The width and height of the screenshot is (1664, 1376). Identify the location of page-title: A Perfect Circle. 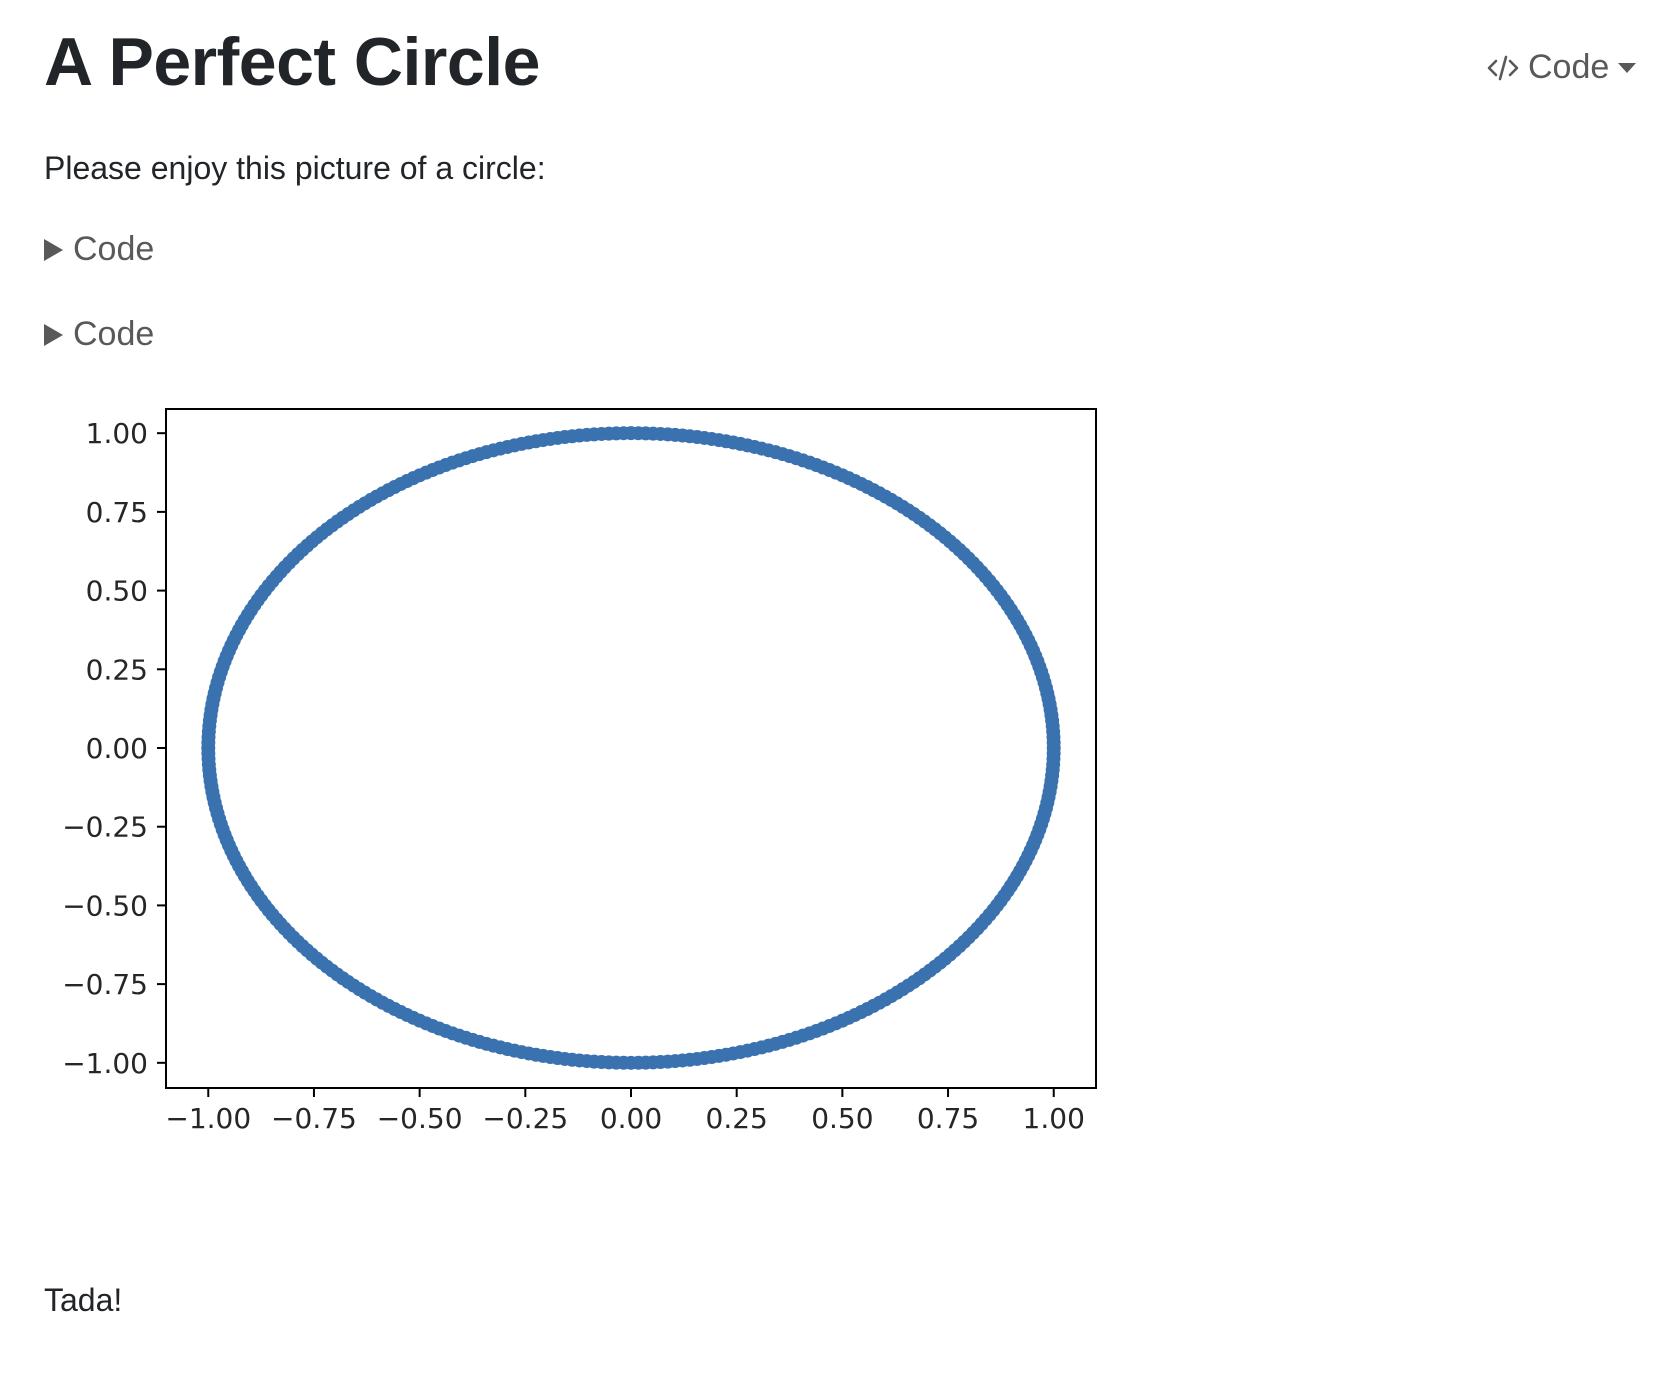
(292, 62).